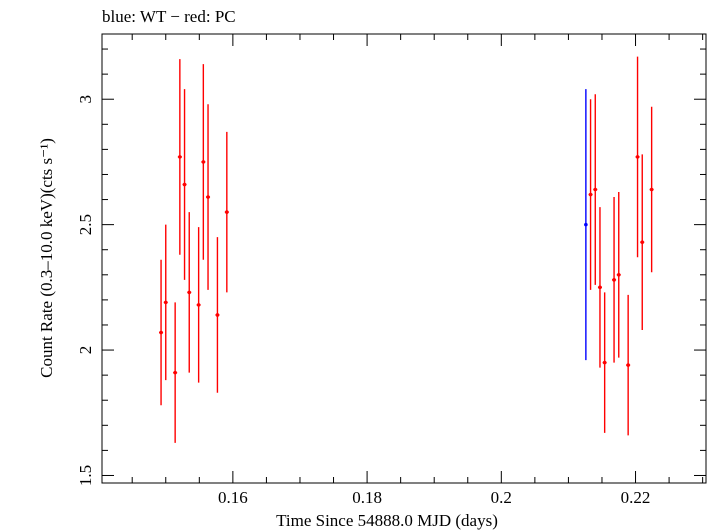  What do you see at coordinates (85, 99) in the screenshot?
I see `y-tick-label: 3` at bounding box center [85, 99].